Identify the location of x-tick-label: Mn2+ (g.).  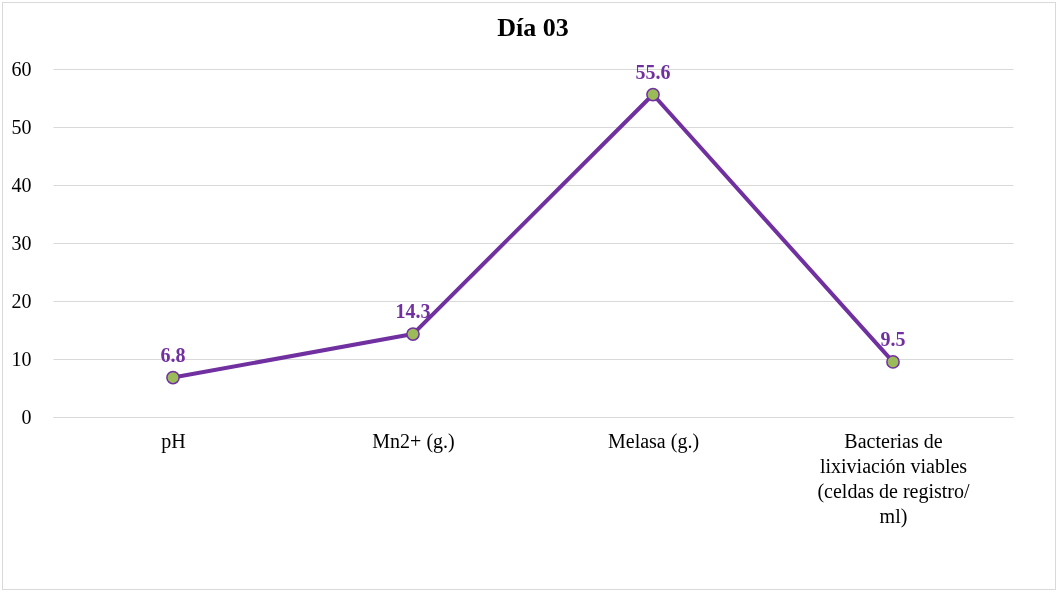
(413, 441).